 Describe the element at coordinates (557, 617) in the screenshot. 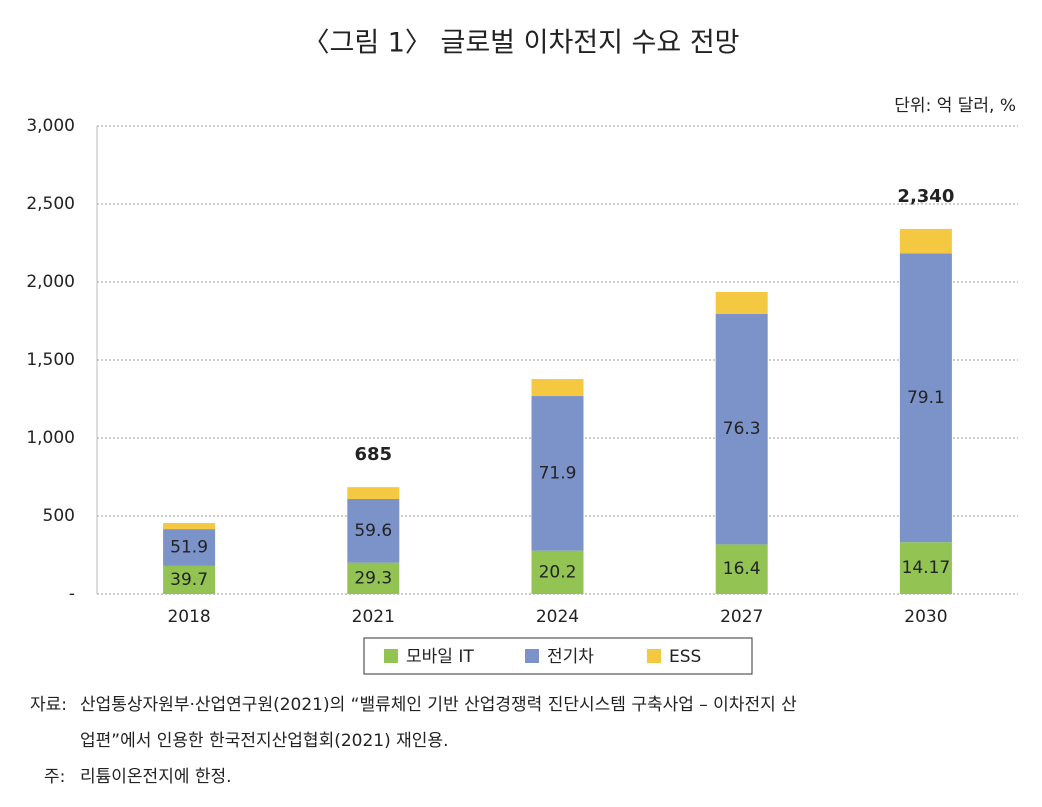

I see `x-tick-label: 2024` at that location.